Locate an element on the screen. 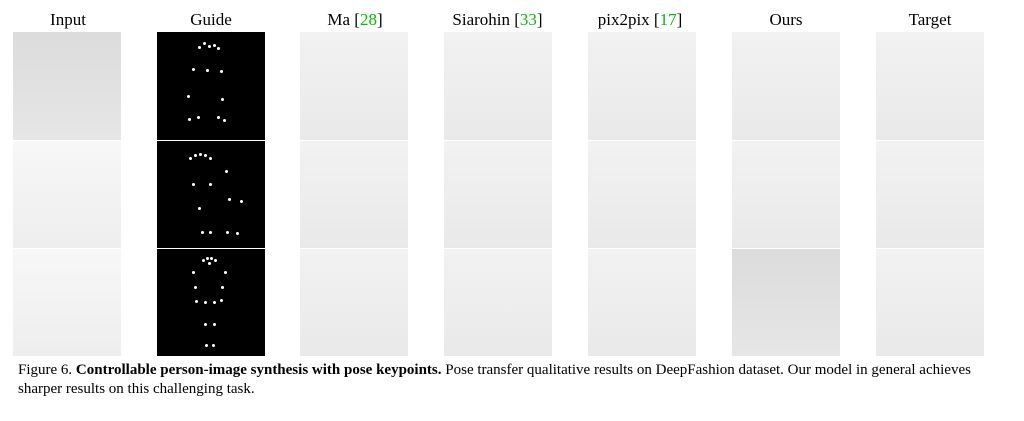 The image size is (1024, 421). citation-link: 33 is located at coordinates (528, 19).